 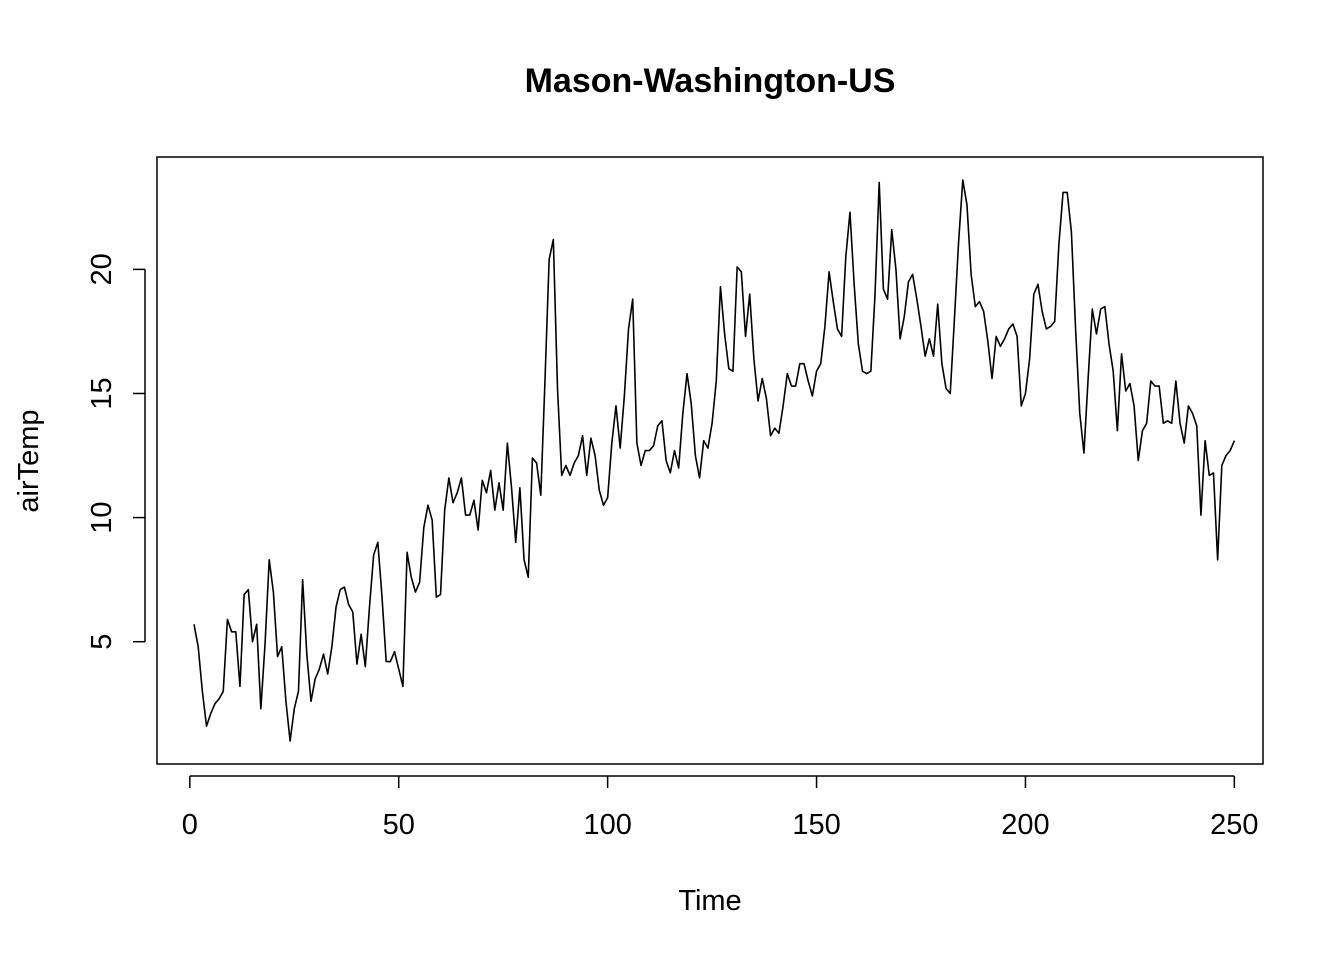 What do you see at coordinates (720, 808) in the screenshot?
I see `x-axis: 0 50 100 150 200 250` at bounding box center [720, 808].